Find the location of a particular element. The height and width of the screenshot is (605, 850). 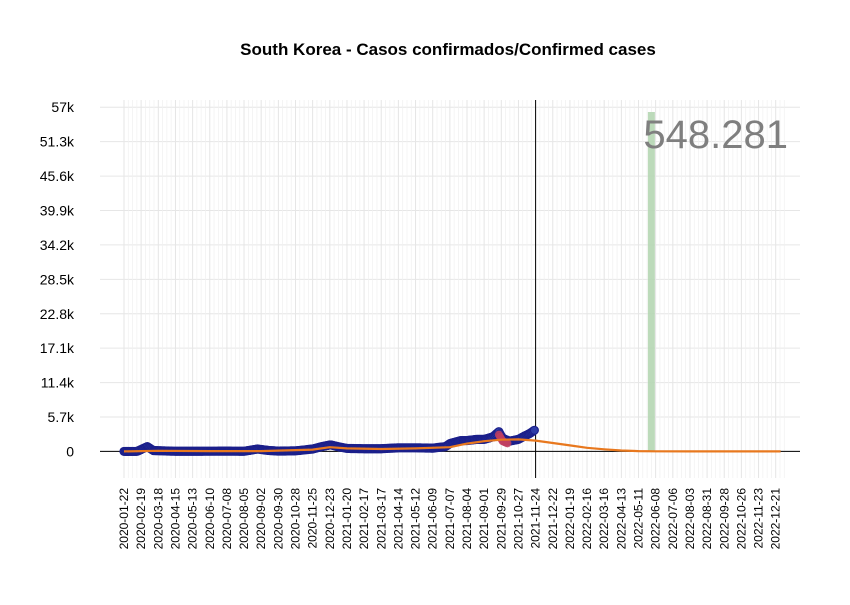

x-tick-label: 2020-07-08 is located at coordinates (227, 519).